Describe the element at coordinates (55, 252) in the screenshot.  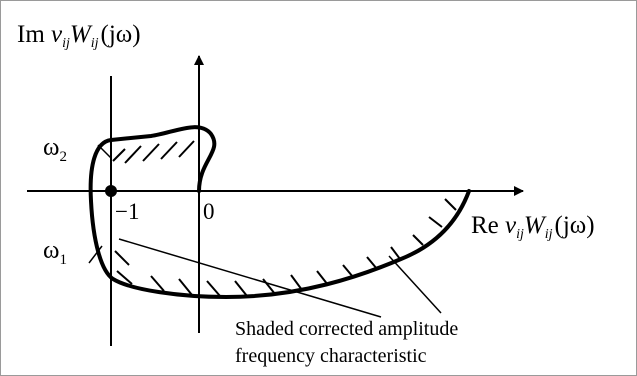
I see `omega1-label: ω1` at that location.